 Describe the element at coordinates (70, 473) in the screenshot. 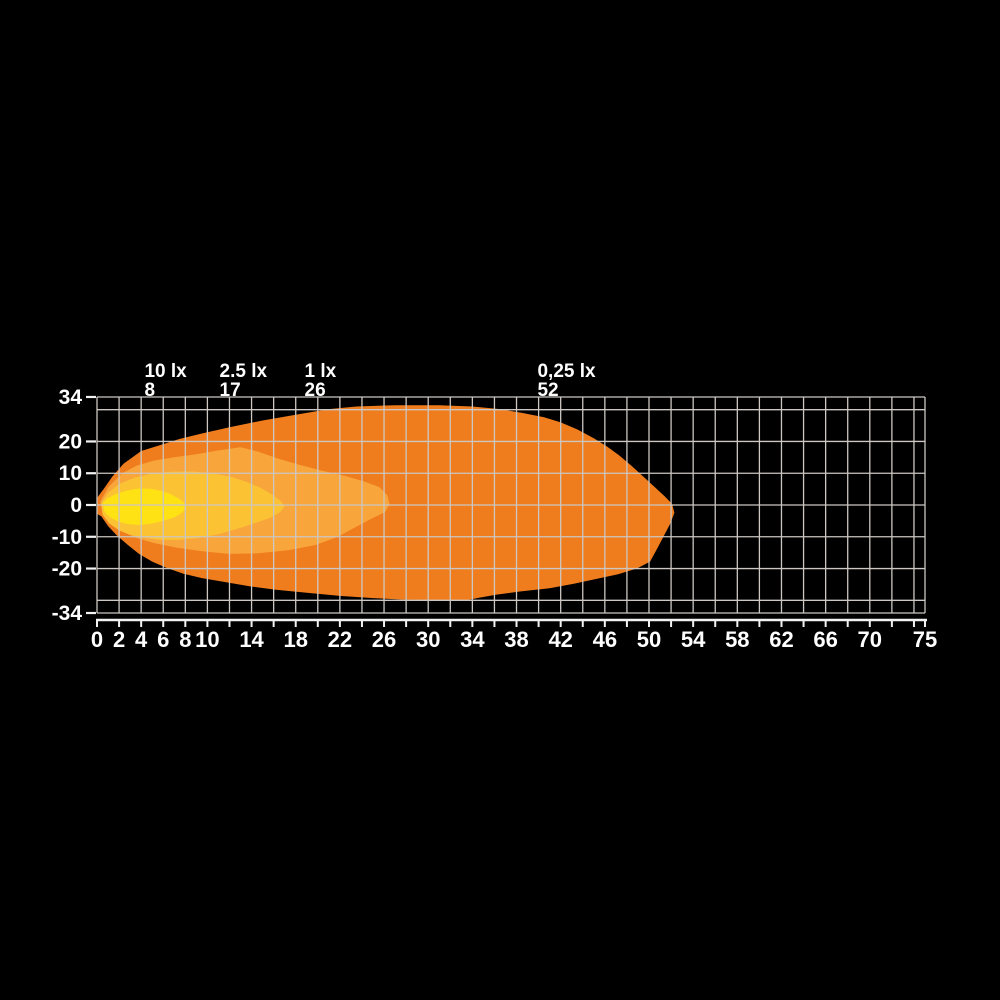

I see `y-tick-label: 10` at that location.